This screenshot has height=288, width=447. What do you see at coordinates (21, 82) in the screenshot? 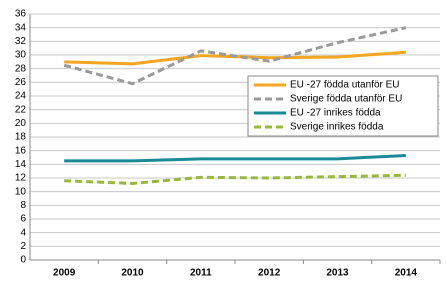
I see `y-tick-label: 26` at bounding box center [21, 82].